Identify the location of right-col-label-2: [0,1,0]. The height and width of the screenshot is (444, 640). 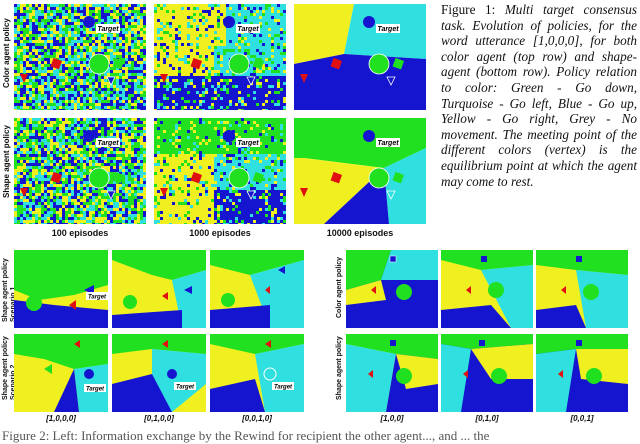
(487, 418).